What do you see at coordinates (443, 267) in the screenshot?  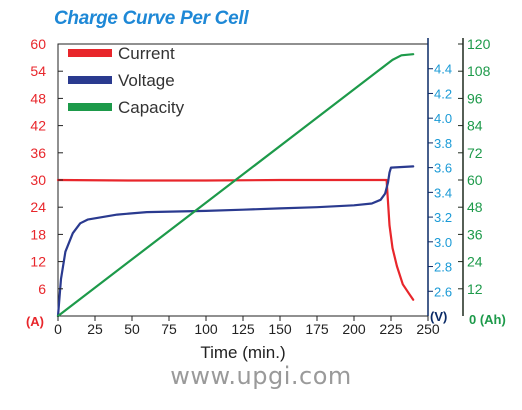 I see `voltage-tick-label: 2.8` at bounding box center [443, 267].